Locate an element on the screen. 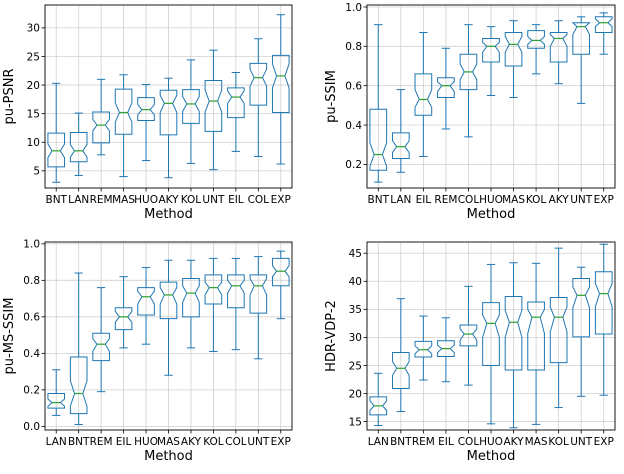 Image resolution: width=624 pixels, height=474 pixels. y-axis-label: pu-PSNR is located at coordinates (9, 96).